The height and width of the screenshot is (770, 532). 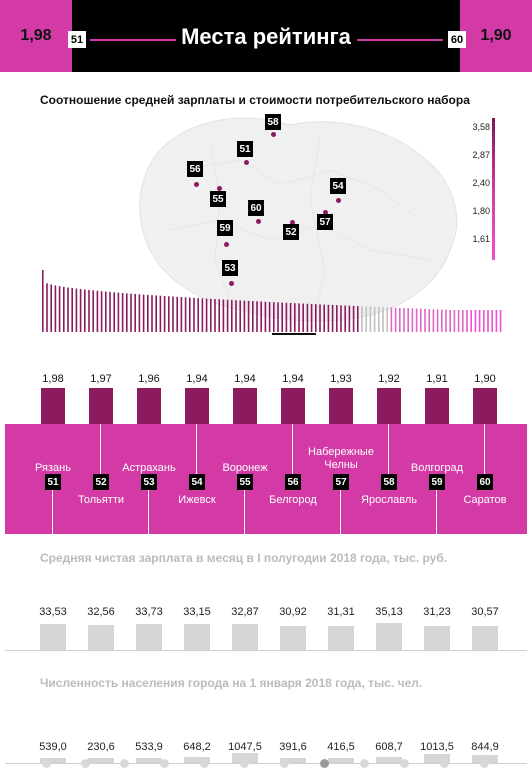 What do you see at coordinates (53, 379) in the screenshot?
I see `rank-value-label: 1,98` at bounding box center [53, 379].